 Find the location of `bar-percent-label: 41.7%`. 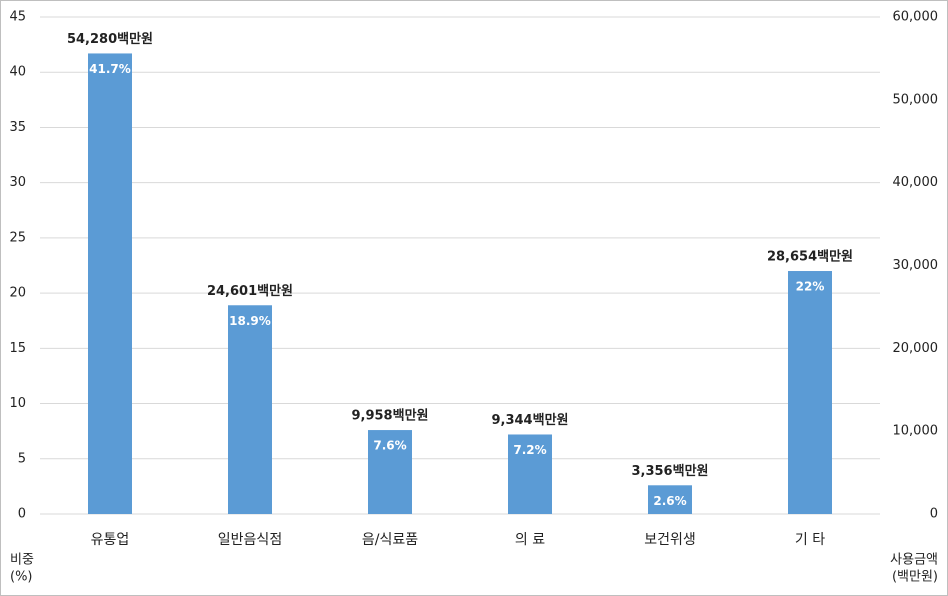

bar-percent-label: 41.7% is located at coordinates (110, 69).